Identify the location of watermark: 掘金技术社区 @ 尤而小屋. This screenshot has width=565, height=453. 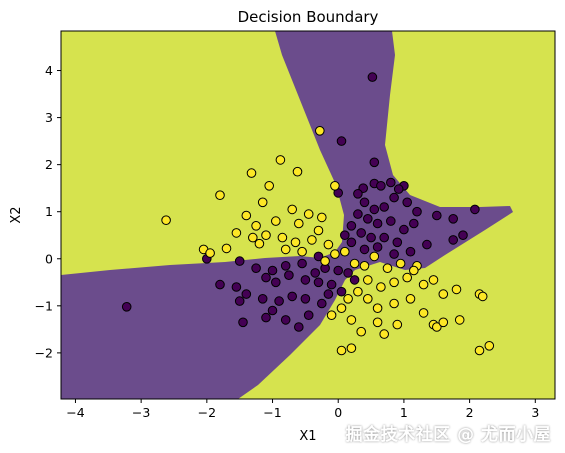
(448, 435).